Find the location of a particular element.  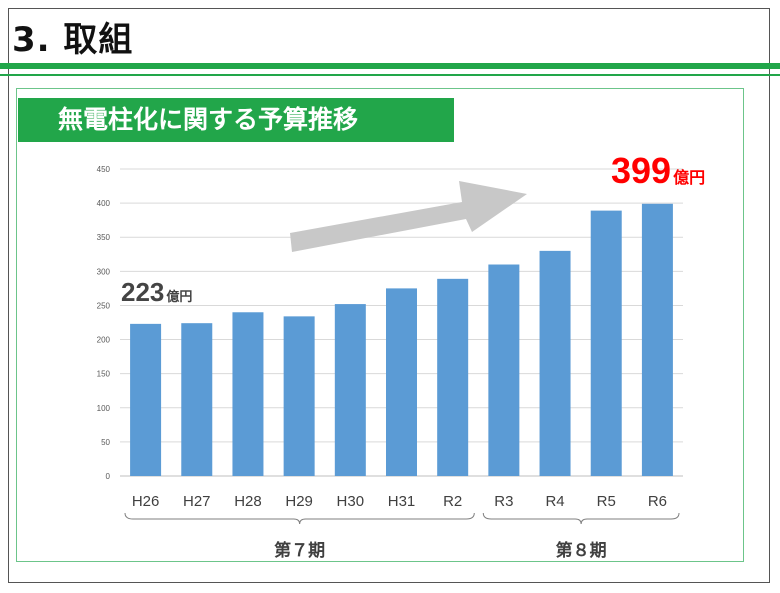

period-label: 第８期 is located at coordinates (581, 550).